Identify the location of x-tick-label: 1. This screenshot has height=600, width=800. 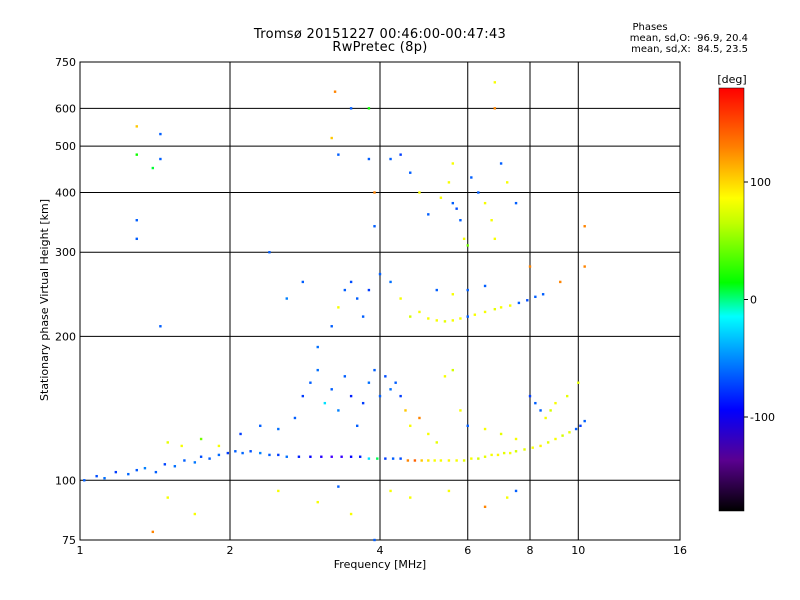
(80, 550).